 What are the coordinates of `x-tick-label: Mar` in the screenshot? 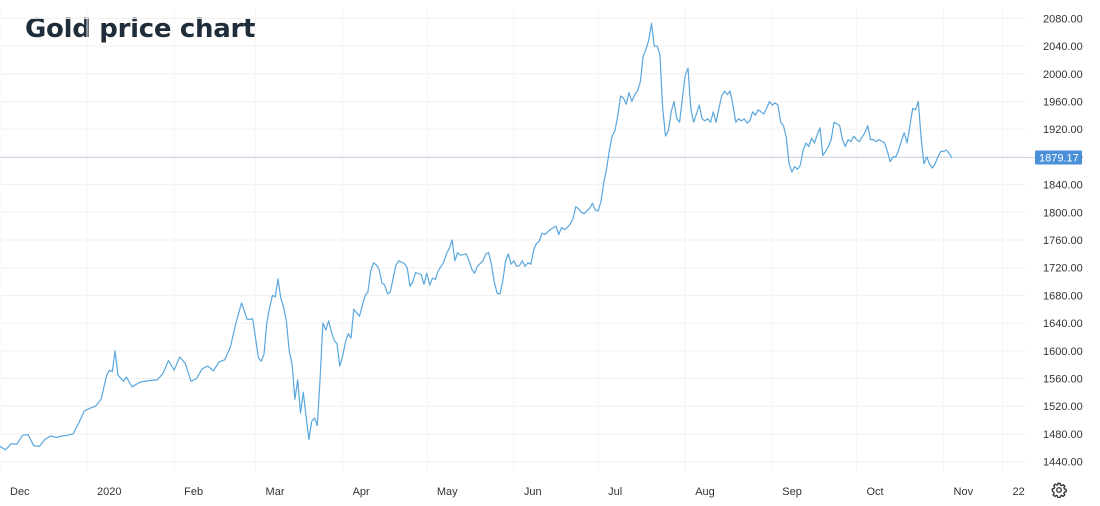 It's located at (275, 492).